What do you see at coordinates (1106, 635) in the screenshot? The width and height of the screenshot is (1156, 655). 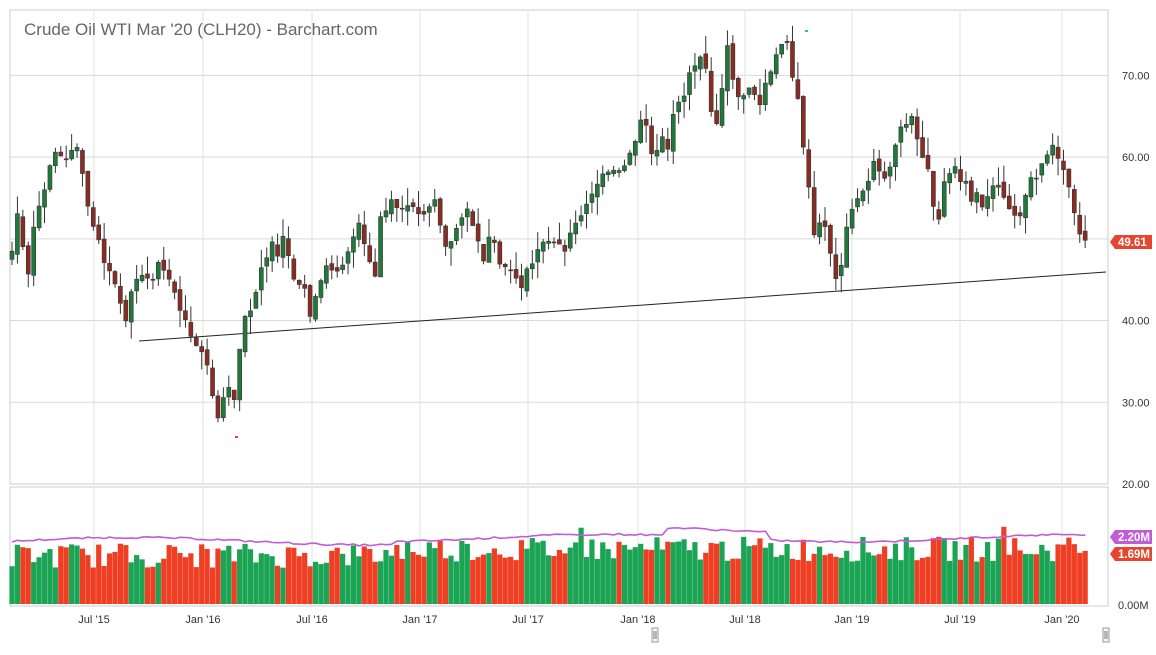 I see `range-end-handle` at bounding box center [1106, 635].